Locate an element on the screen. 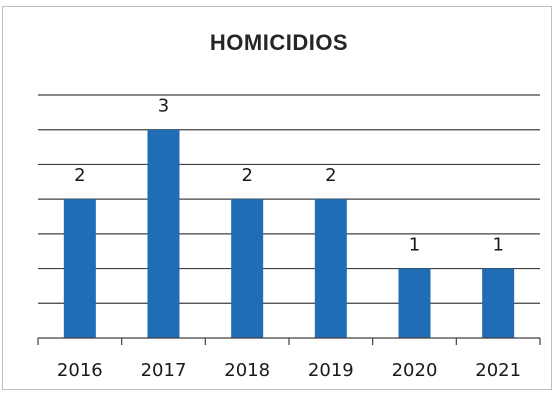  tick-label-2017: 2017 is located at coordinates (164, 370).